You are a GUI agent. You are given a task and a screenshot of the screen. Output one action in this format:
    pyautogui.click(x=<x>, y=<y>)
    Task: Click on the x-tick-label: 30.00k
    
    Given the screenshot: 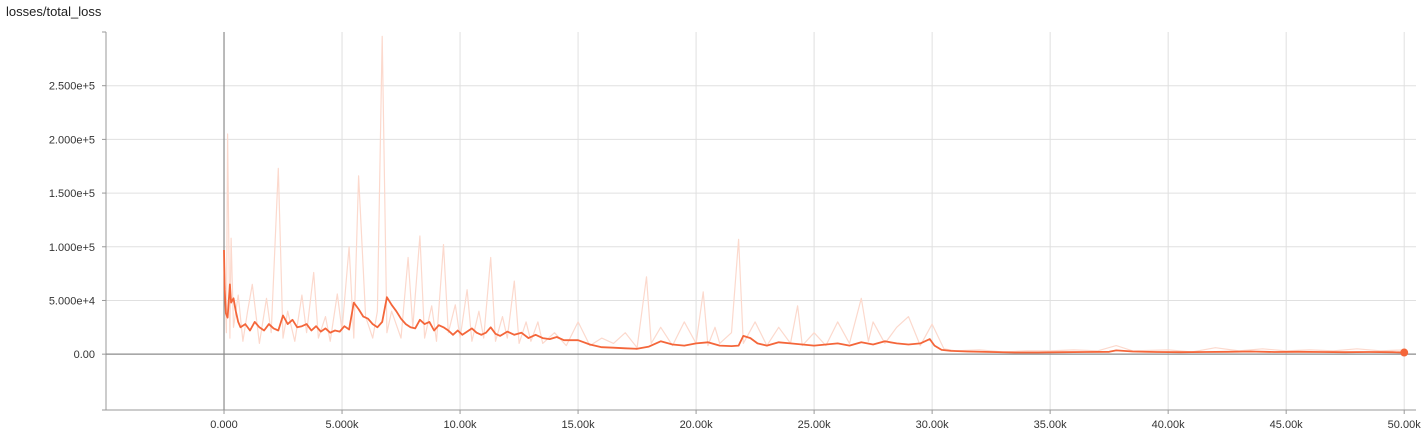 What is the action you would take?
    pyautogui.click(x=933, y=425)
    